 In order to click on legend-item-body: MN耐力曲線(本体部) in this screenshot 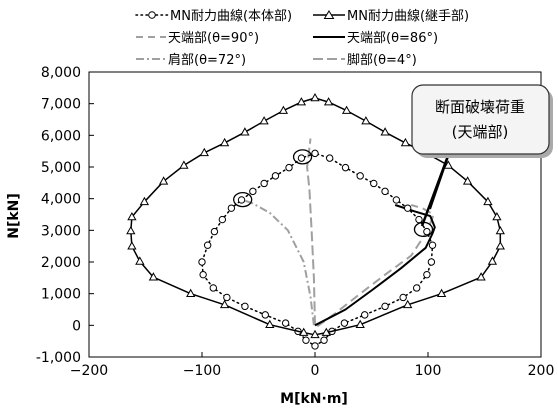, I will do `click(213, 16)`.